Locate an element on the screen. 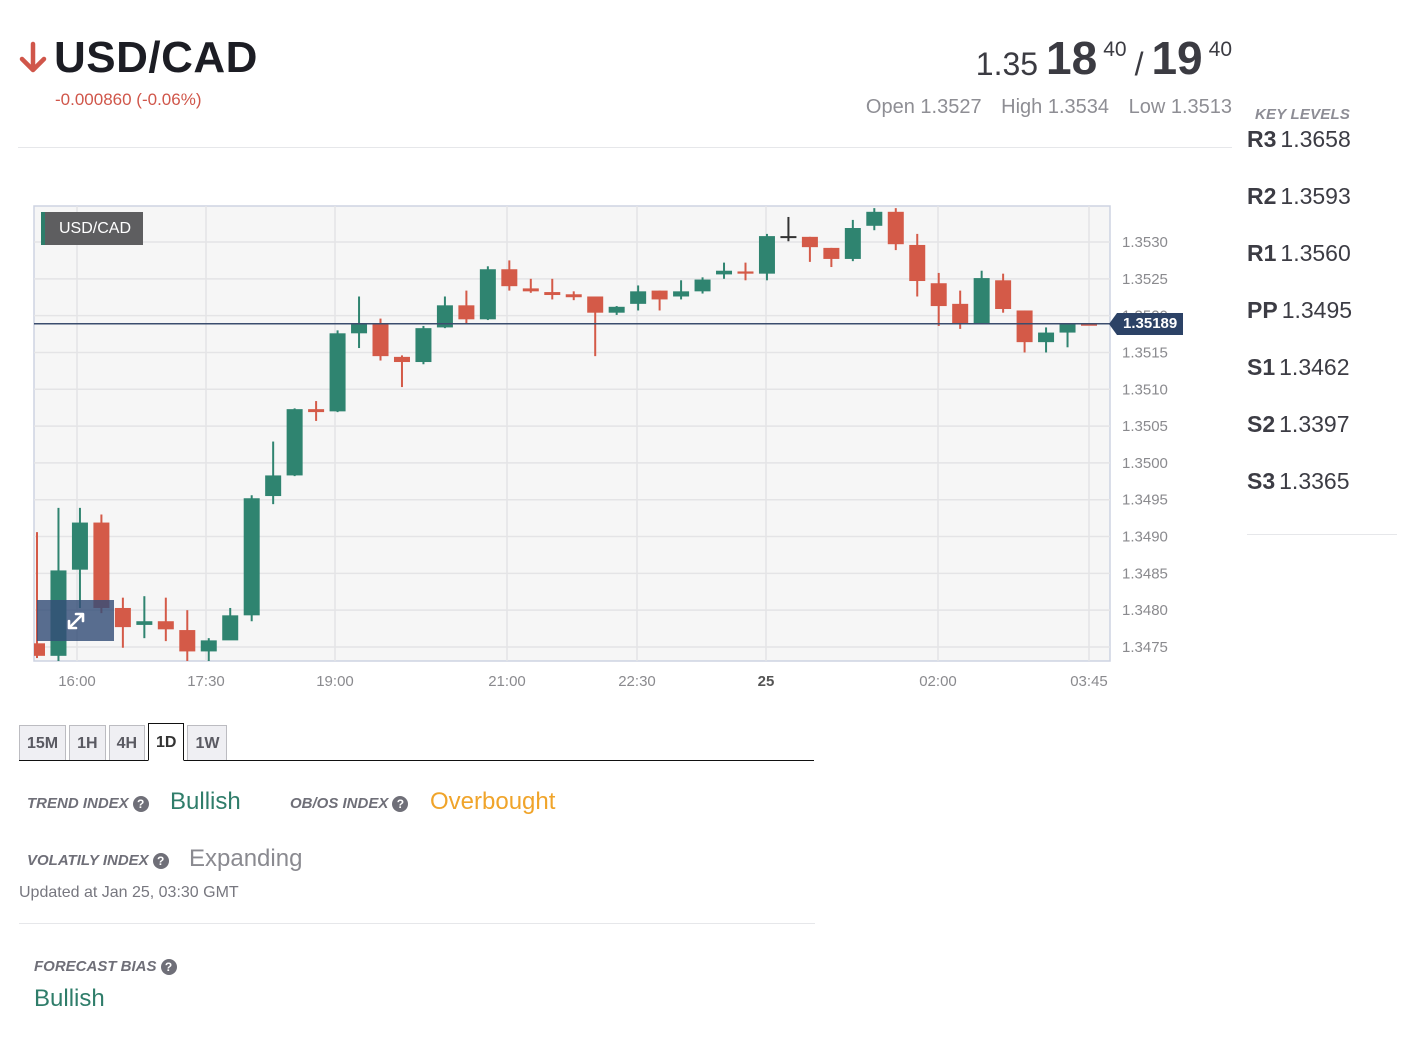 The height and width of the screenshot is (1048, 1404). key-level-r1: R1 1.3560 is located at coordinates (1322, 267).